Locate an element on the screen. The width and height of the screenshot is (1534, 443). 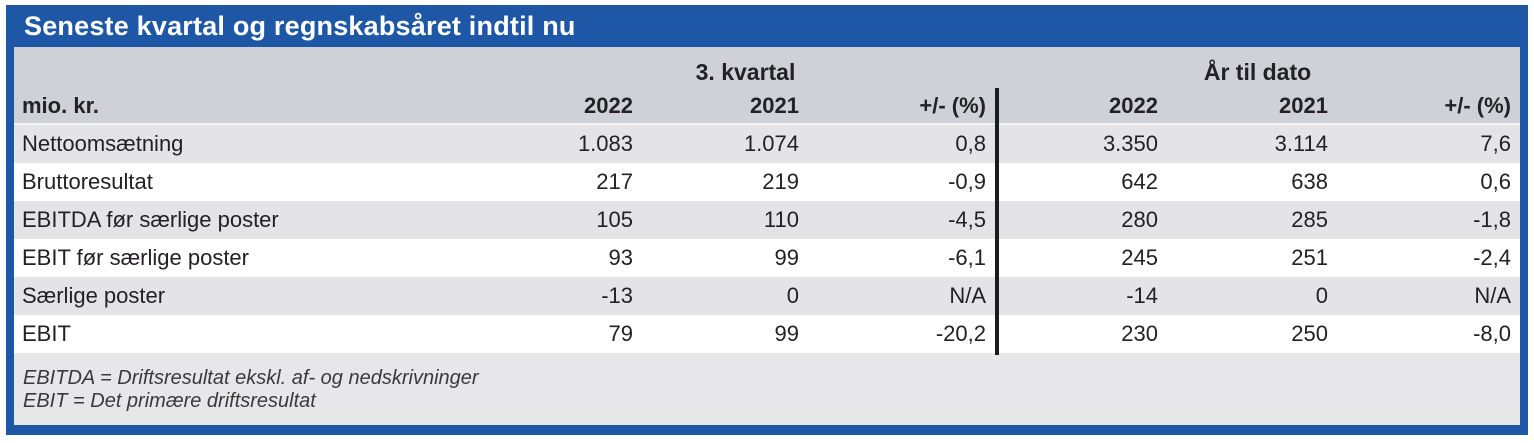
row-value: 3.350 is located at coordinates (1130, 143).